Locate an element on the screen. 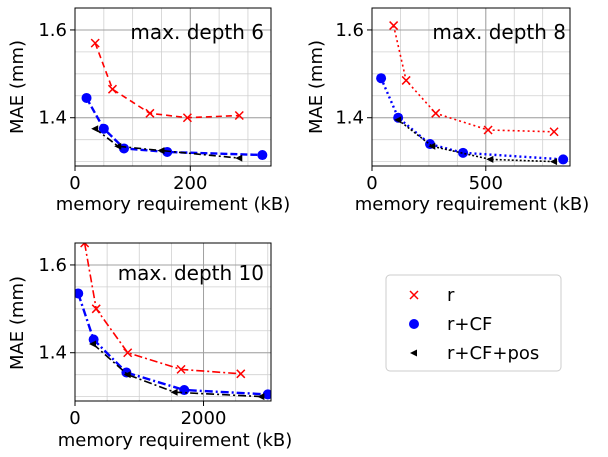  legend-symbol-rcfpos is located at coordinates (413, 353).